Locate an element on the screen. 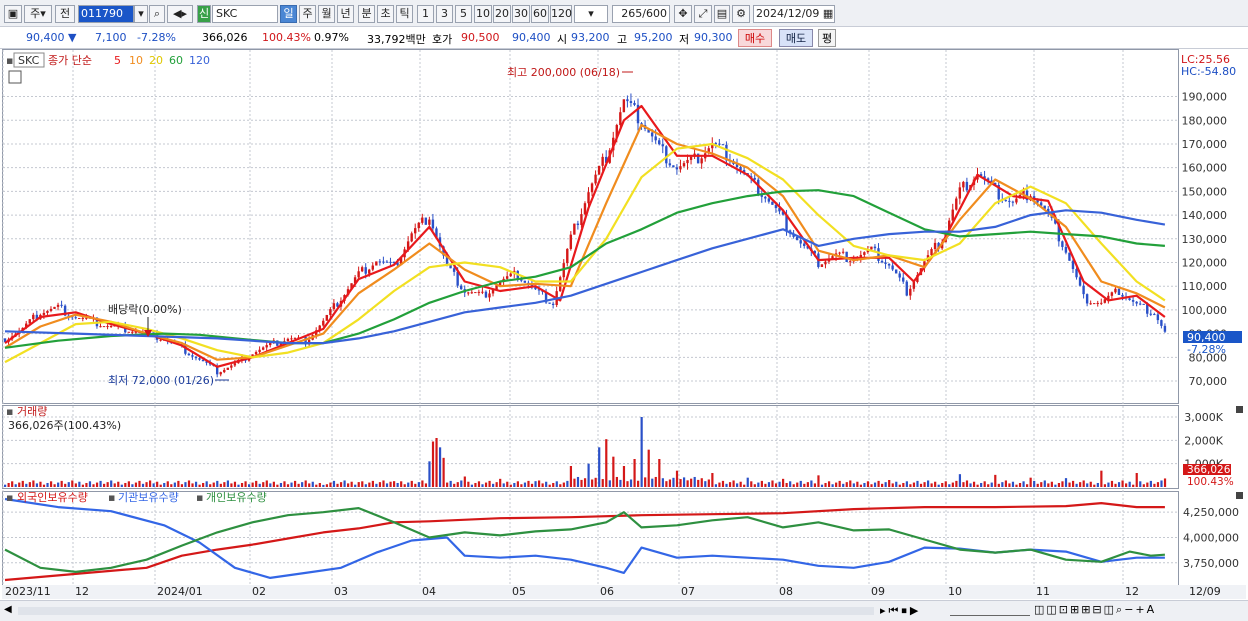 Image resolution: width=1248 pixels, height=621 pixels. scroll-track is located at coordinates (446, 611).